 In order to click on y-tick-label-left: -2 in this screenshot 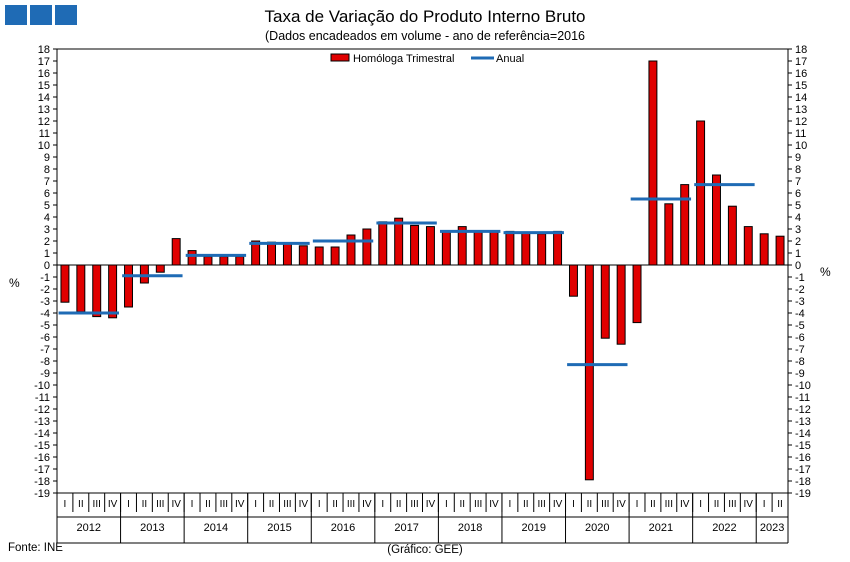, I will do `click(45, 290)`.